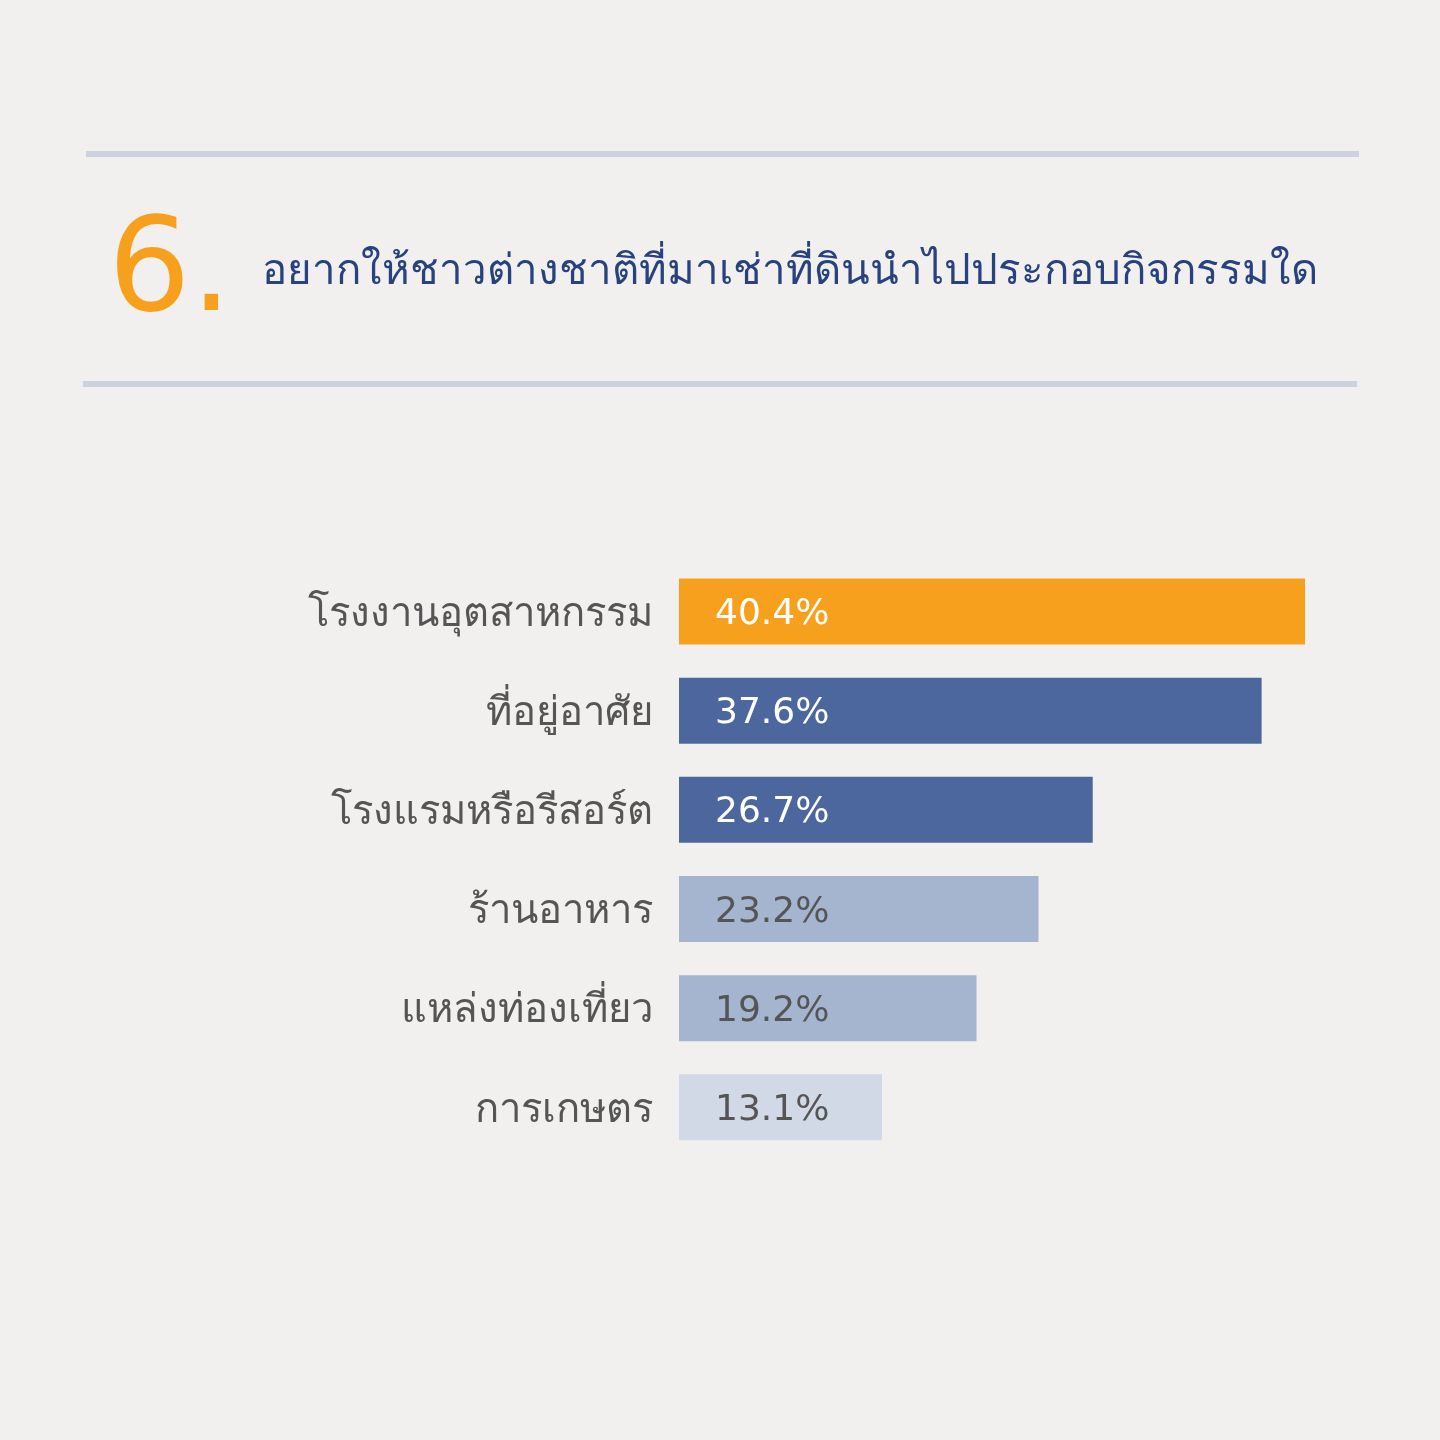  What do you see at coordinates (560, 909) in the screenshot?
I see `y-tick-label: ร้านอาหาร` at bounding box center [560, 909].